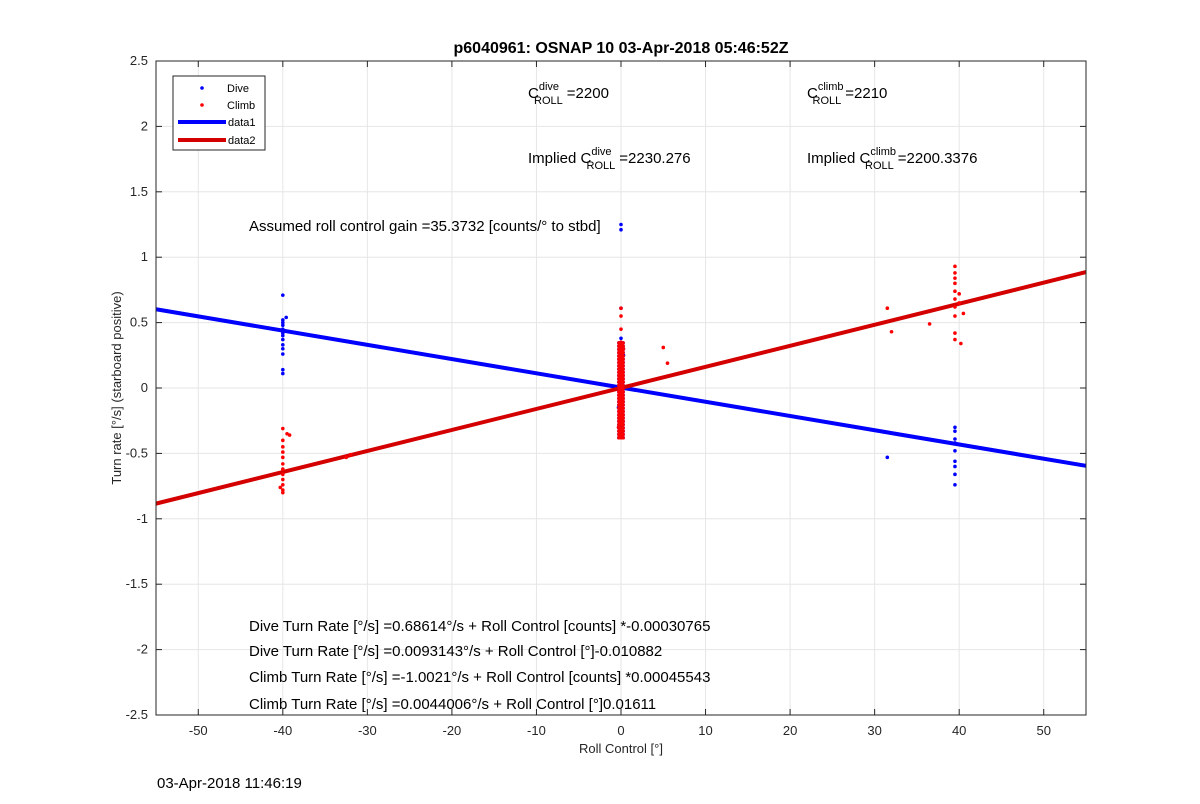 The width and height of the screenshot is (1200, 804). I want to click on x-tick-label: -30, so click(367, 730).